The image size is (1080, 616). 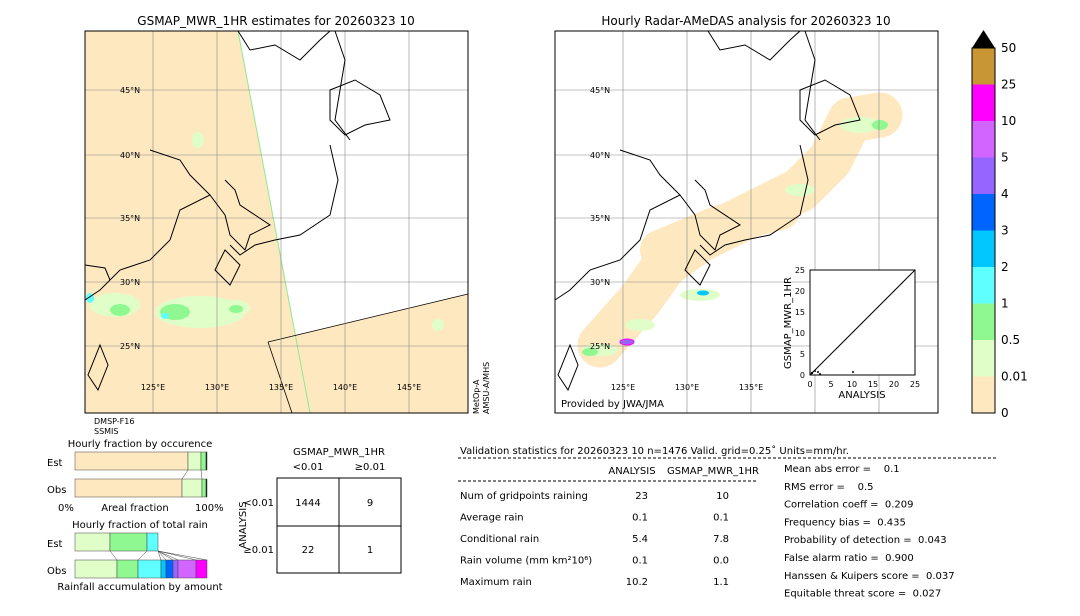 What do you see at coordinates (862, 594) in the screenshot?
I see `score-line: Equitable threat score = 0.027` at bounding box center [862, 594].